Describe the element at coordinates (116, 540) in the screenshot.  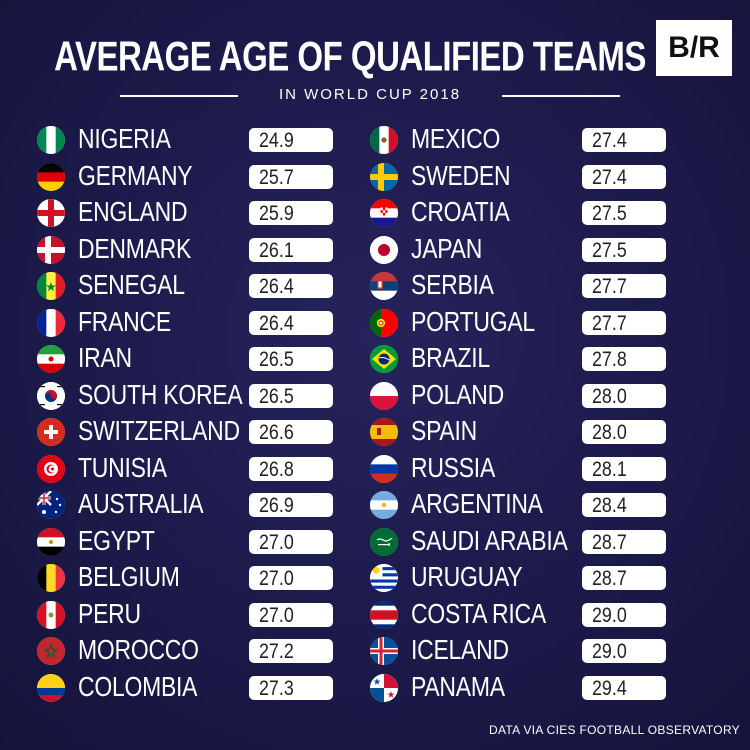
I see `team-name: EGYPT` at that location.